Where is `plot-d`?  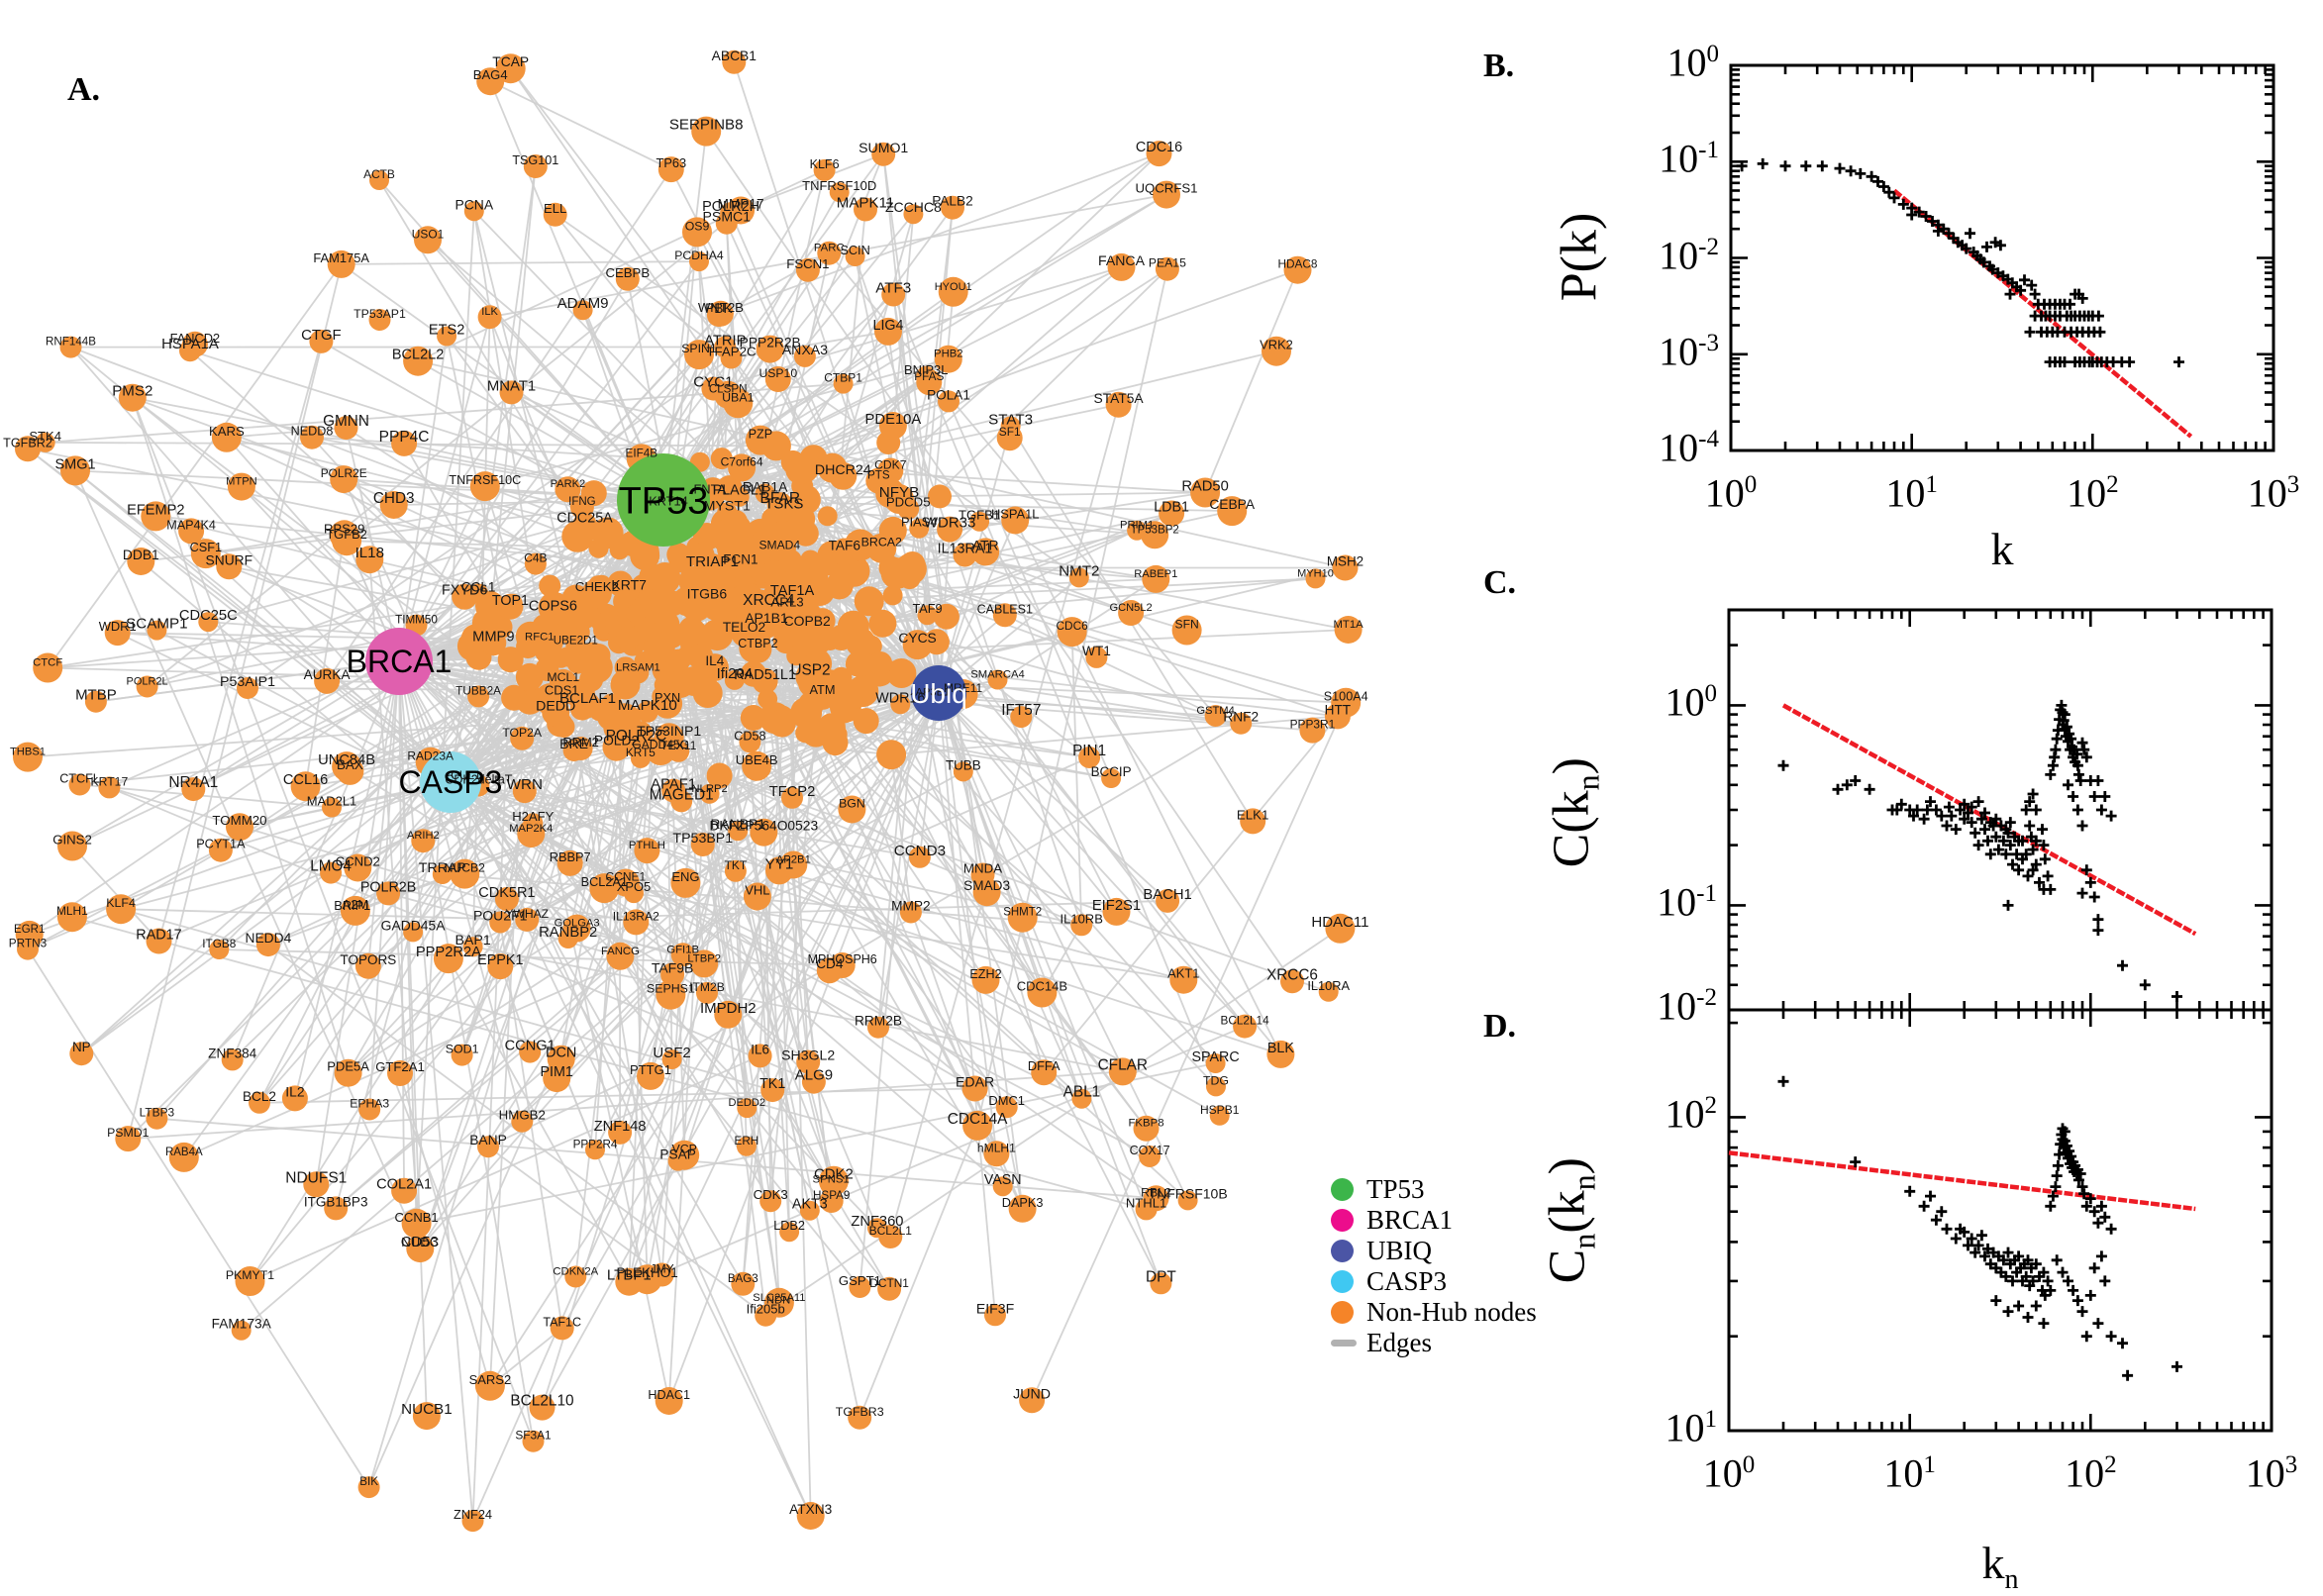 plot-d is located at coordinates (2000, 1220).